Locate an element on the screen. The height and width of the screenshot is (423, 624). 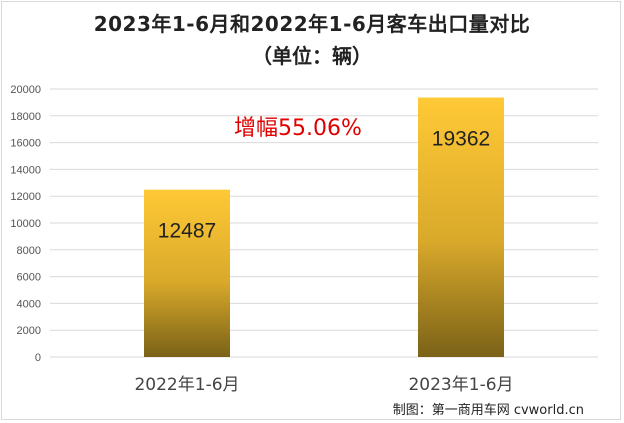
growth-annotation: 增幅55.06% is located at coordinates (298, 128).